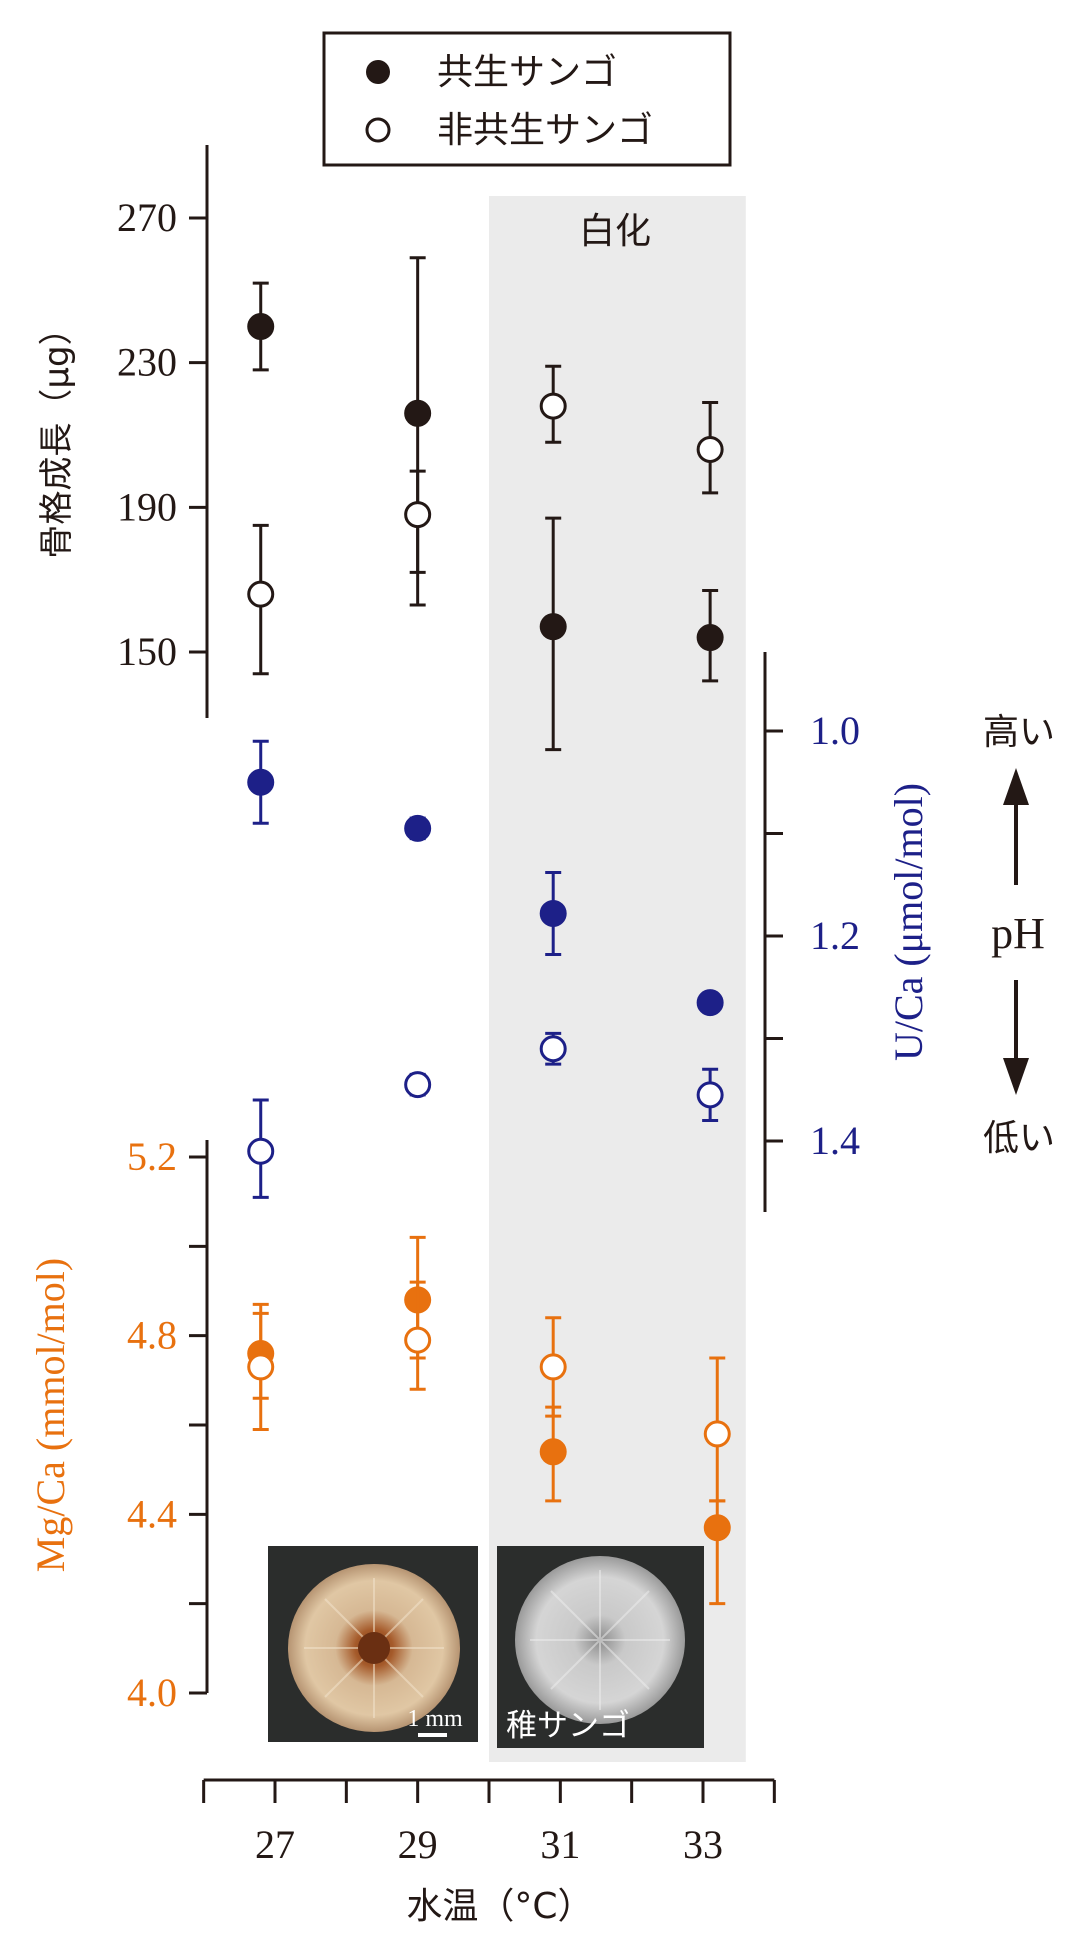  Describe the element at coordinates (378, 72) in the screenshot. I see `legend-filled-marker` at that location.